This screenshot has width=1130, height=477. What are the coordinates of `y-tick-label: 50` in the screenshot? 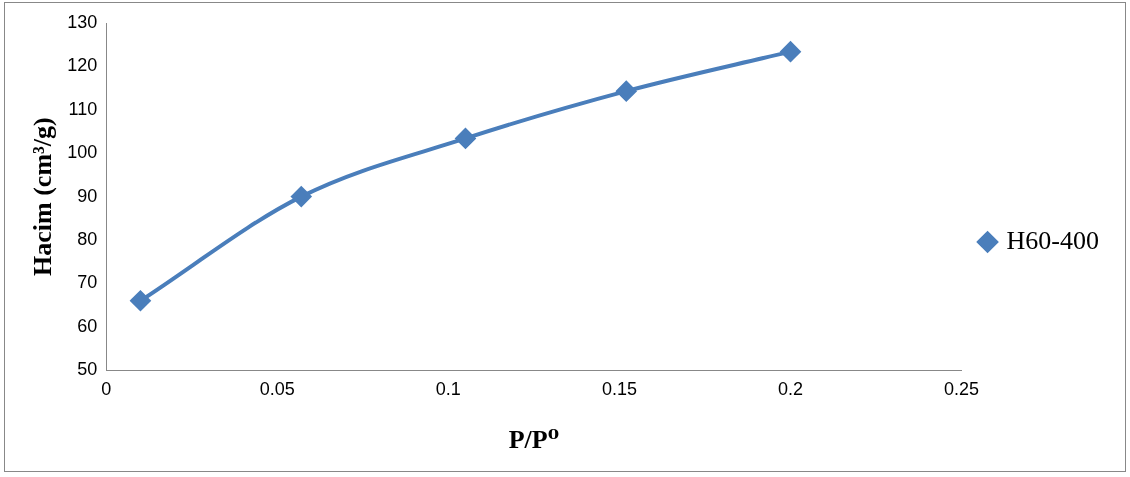 It's located at (87, 369).